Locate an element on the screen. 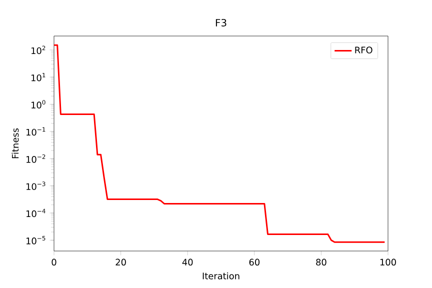  y-tick-label: 10$^{−3}$ is located at coordinates (36, 186).